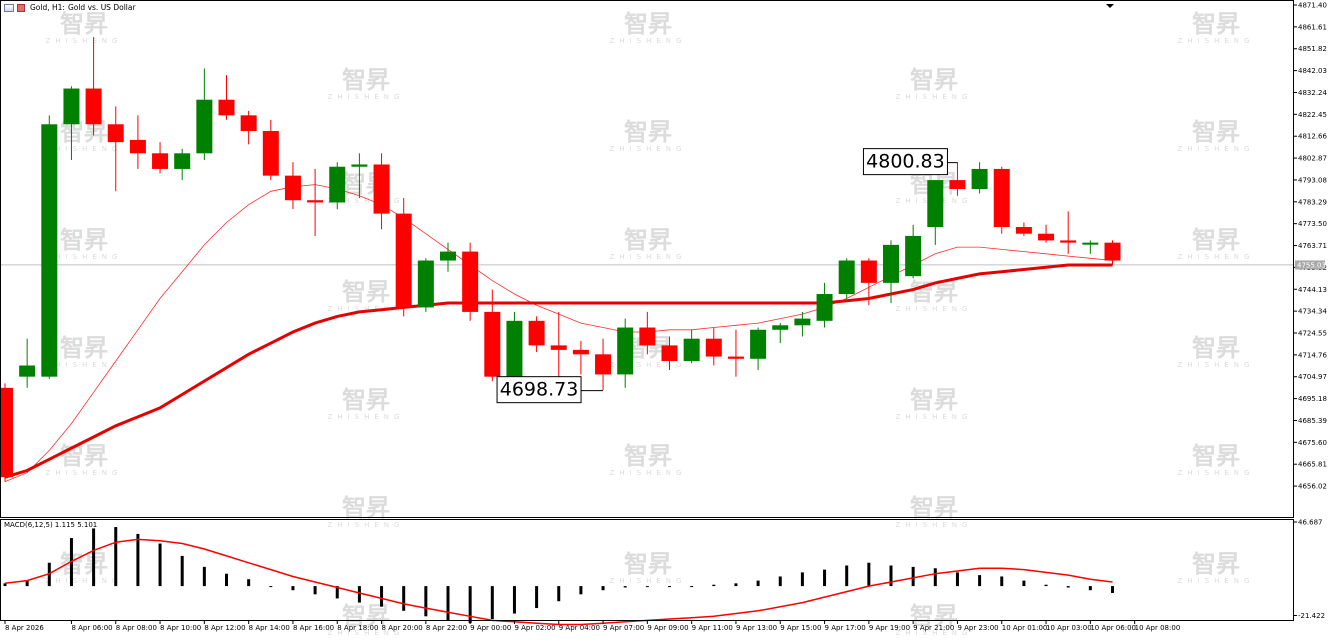 Image resolution: width=1334 pixels, height=642 pixels. I want to click on window-icon, so click(9, 7).